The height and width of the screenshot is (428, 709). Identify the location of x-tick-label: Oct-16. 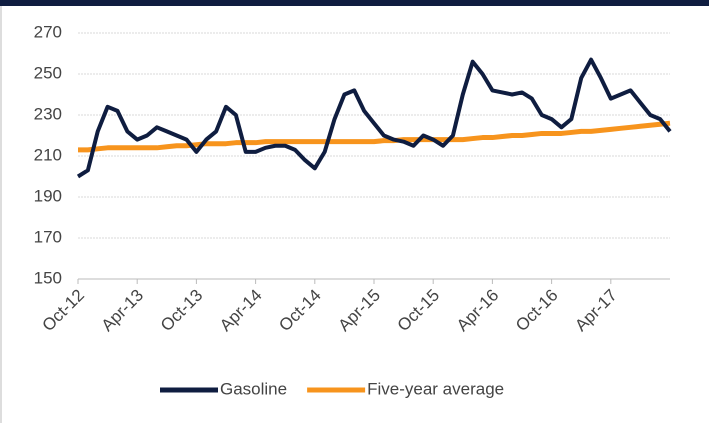
(537, 311).